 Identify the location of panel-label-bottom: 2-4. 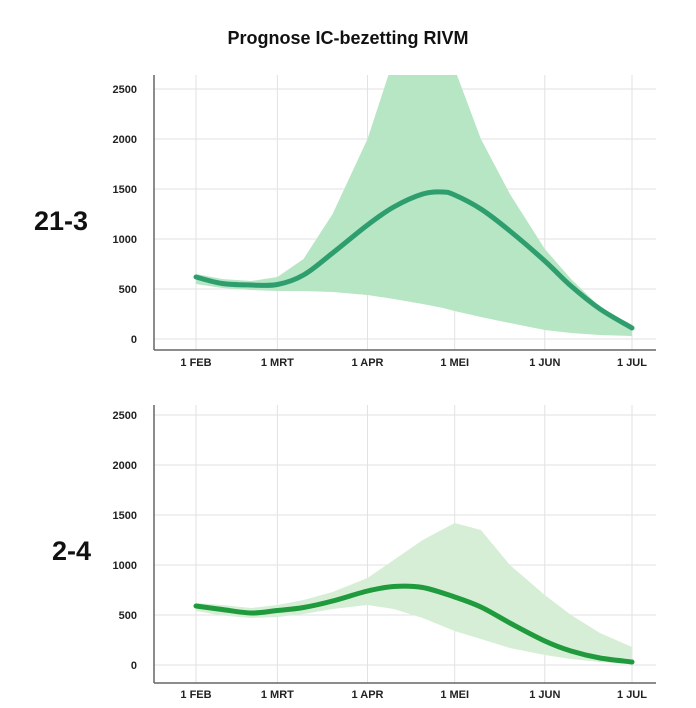
(72, 551).